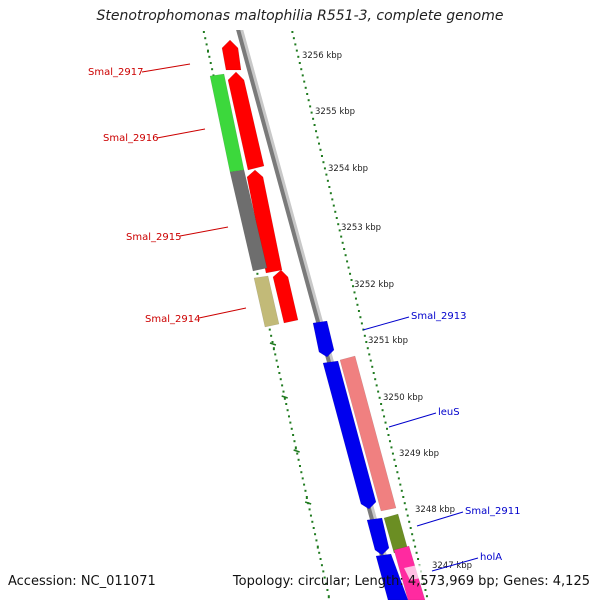  I want to click on kbp-label: 3249 kbp, so click(419, 454).